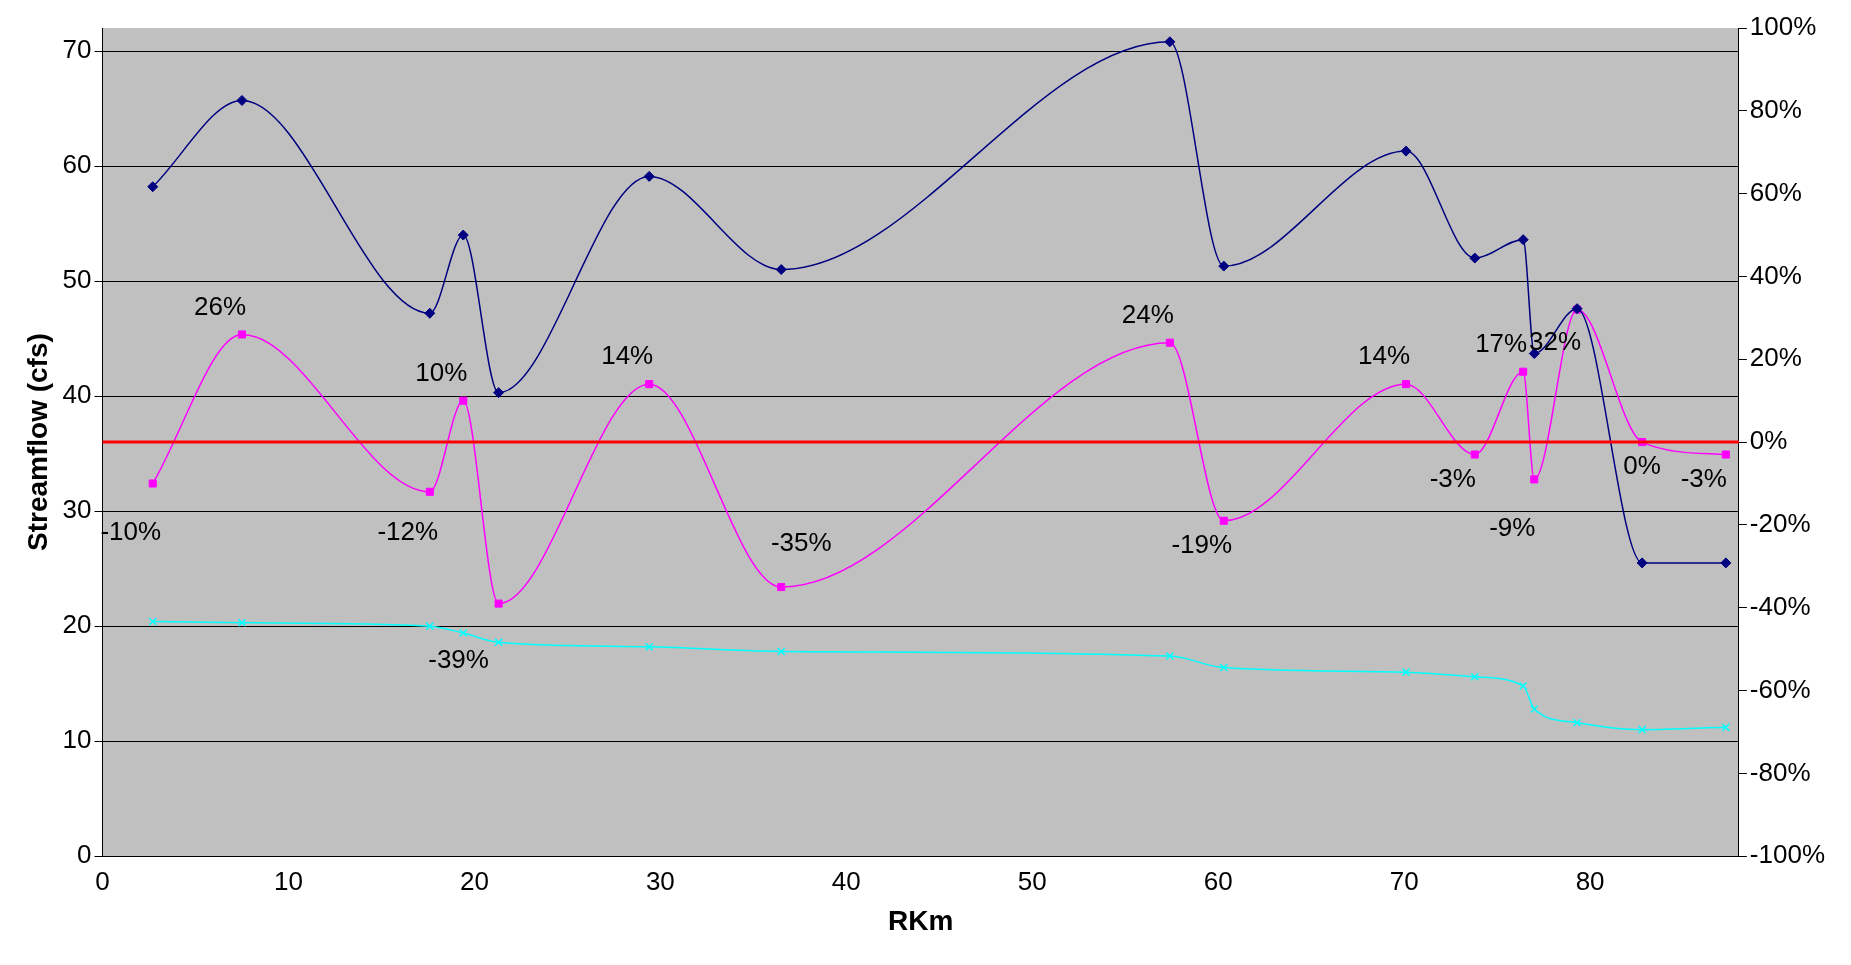 The height and width of the screenshot is (965, 1851). Describe the element at coordinates (1787, 854) in the screenshot. I see `y2-tick-label: -100%` at that location.